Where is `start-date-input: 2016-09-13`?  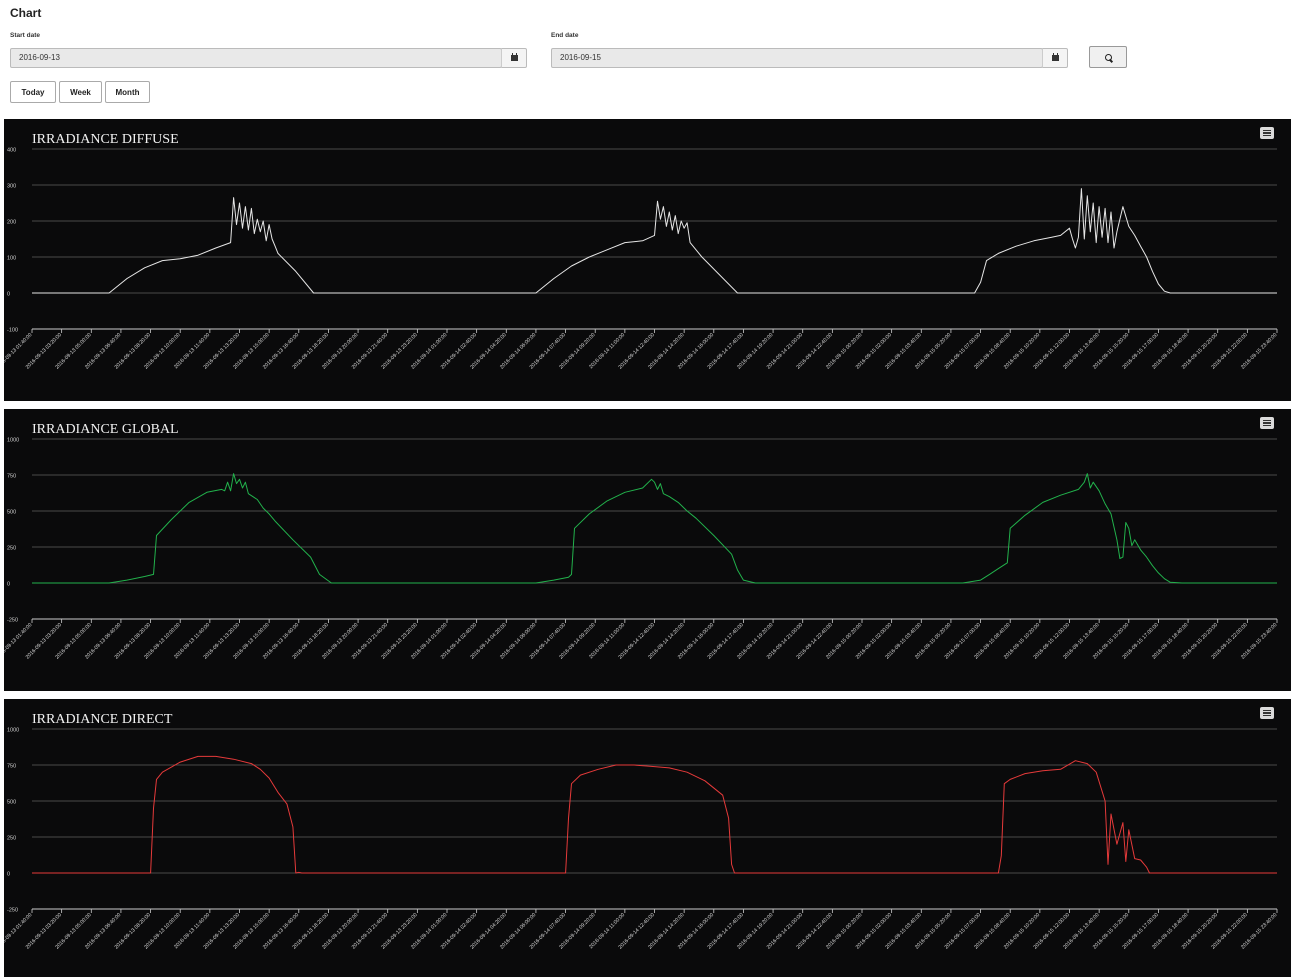 start-date-input: 2016-09-13 is located at coordinates (256, 58).